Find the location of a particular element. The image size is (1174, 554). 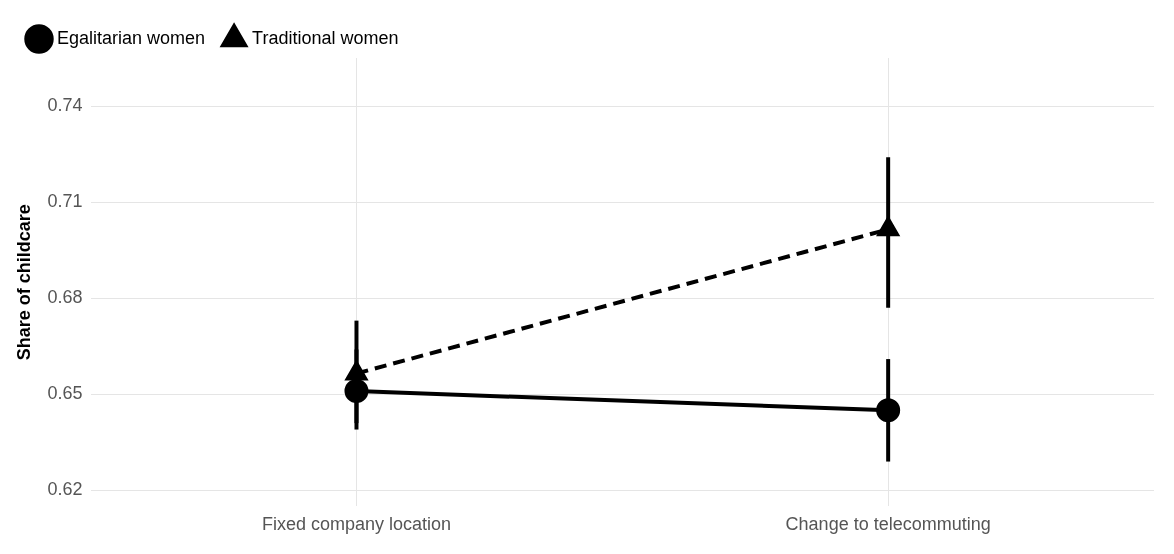

y-tick-label: 0.62 is located at coordinates (65, 489).